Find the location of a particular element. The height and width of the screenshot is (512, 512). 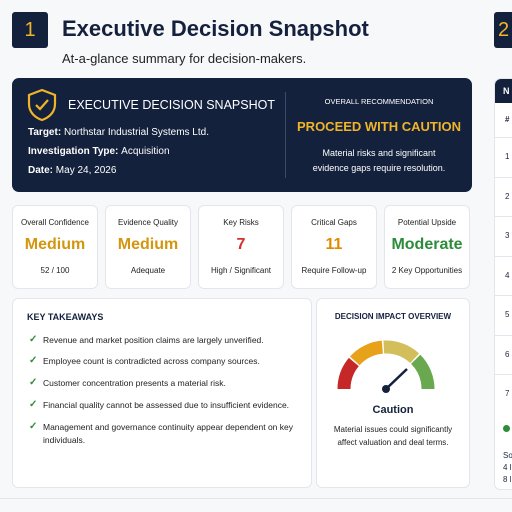

column-header: # is located at coordinates (507, 119).